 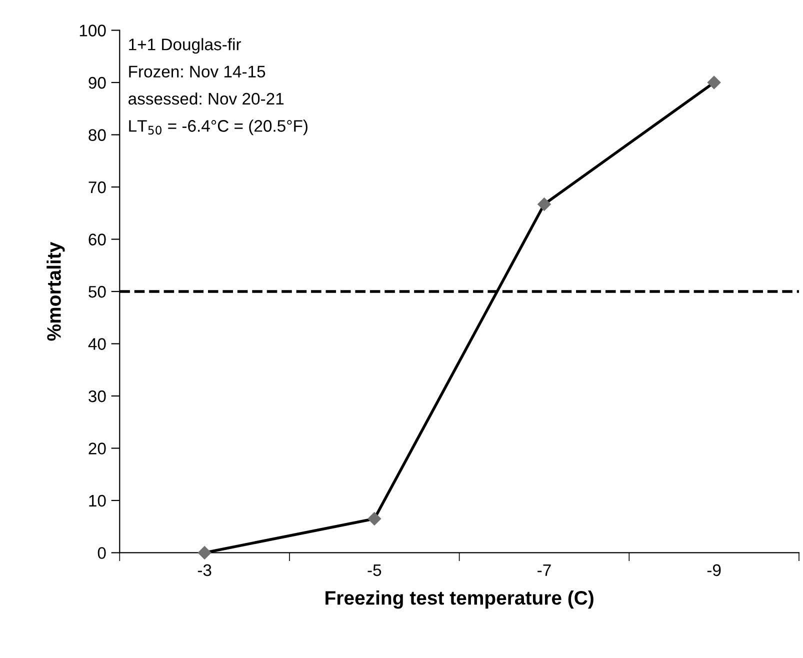 I want to click on annotation: Frozen: Nov 14-15, so click(x=197, y=72).